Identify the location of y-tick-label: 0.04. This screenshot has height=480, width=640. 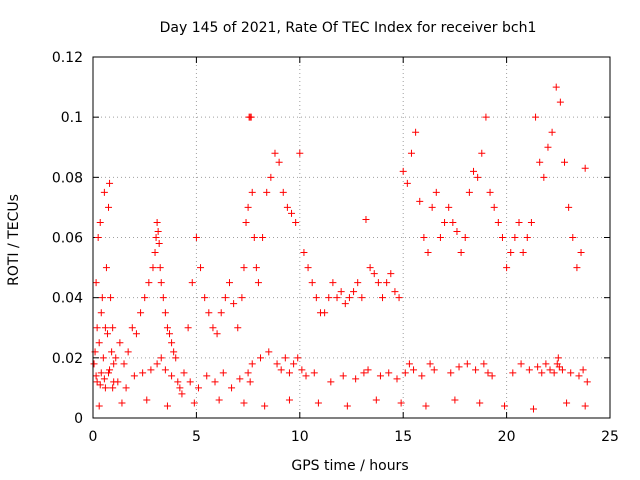
(67, 299).